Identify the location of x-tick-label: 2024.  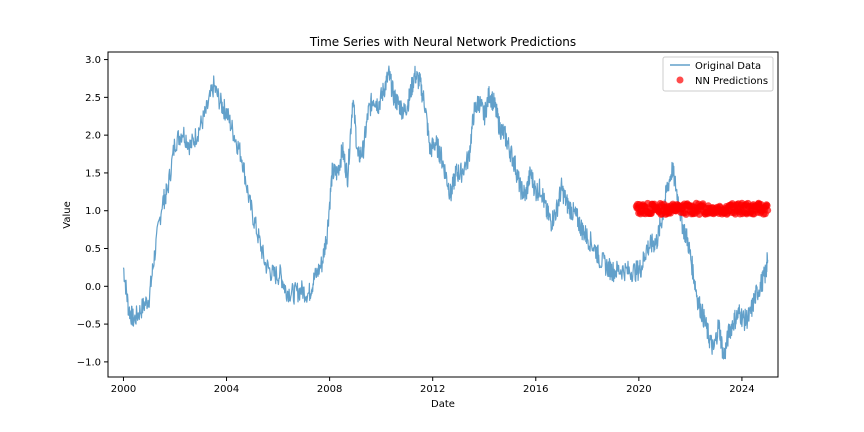
(741, 389).